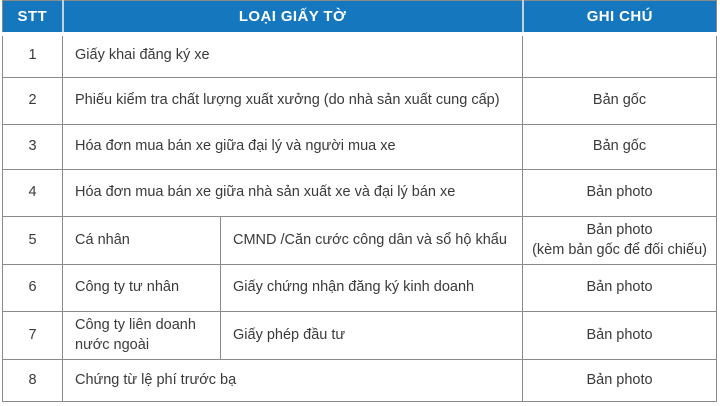 The width and height of the screenshot is (720, 406). Describe the element at coordinates (141, 336) in the screenshot. I see `subject-cell: Công ty liên doanh nước ngoài` at that location.